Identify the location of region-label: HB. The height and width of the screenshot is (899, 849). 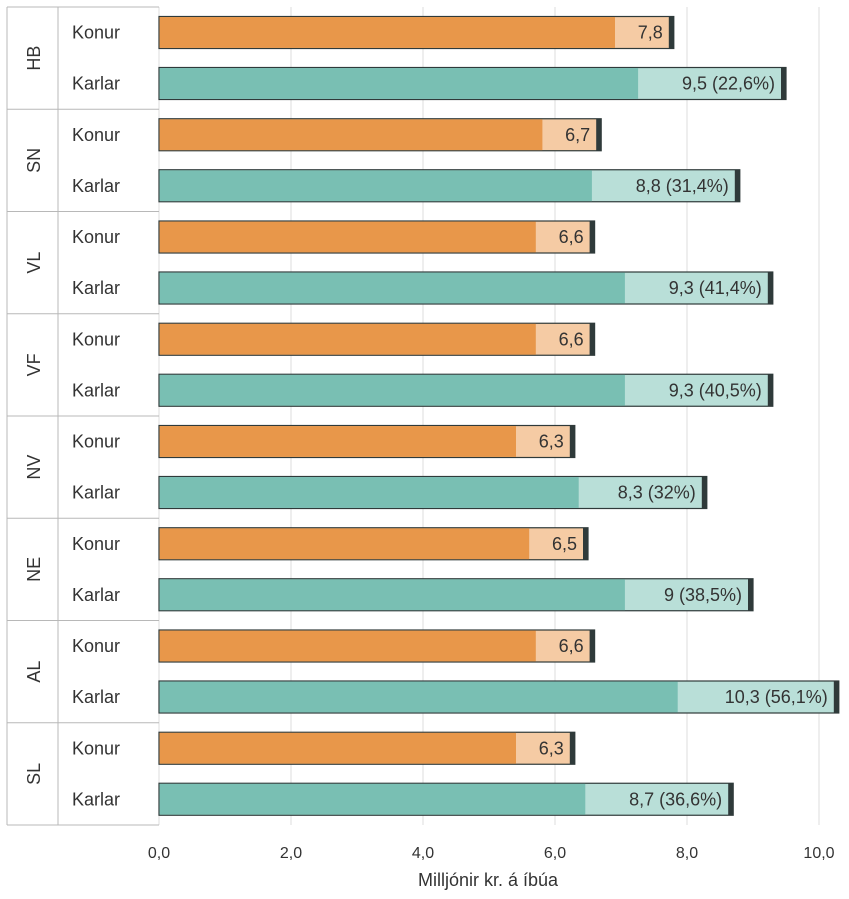
(34, 58).